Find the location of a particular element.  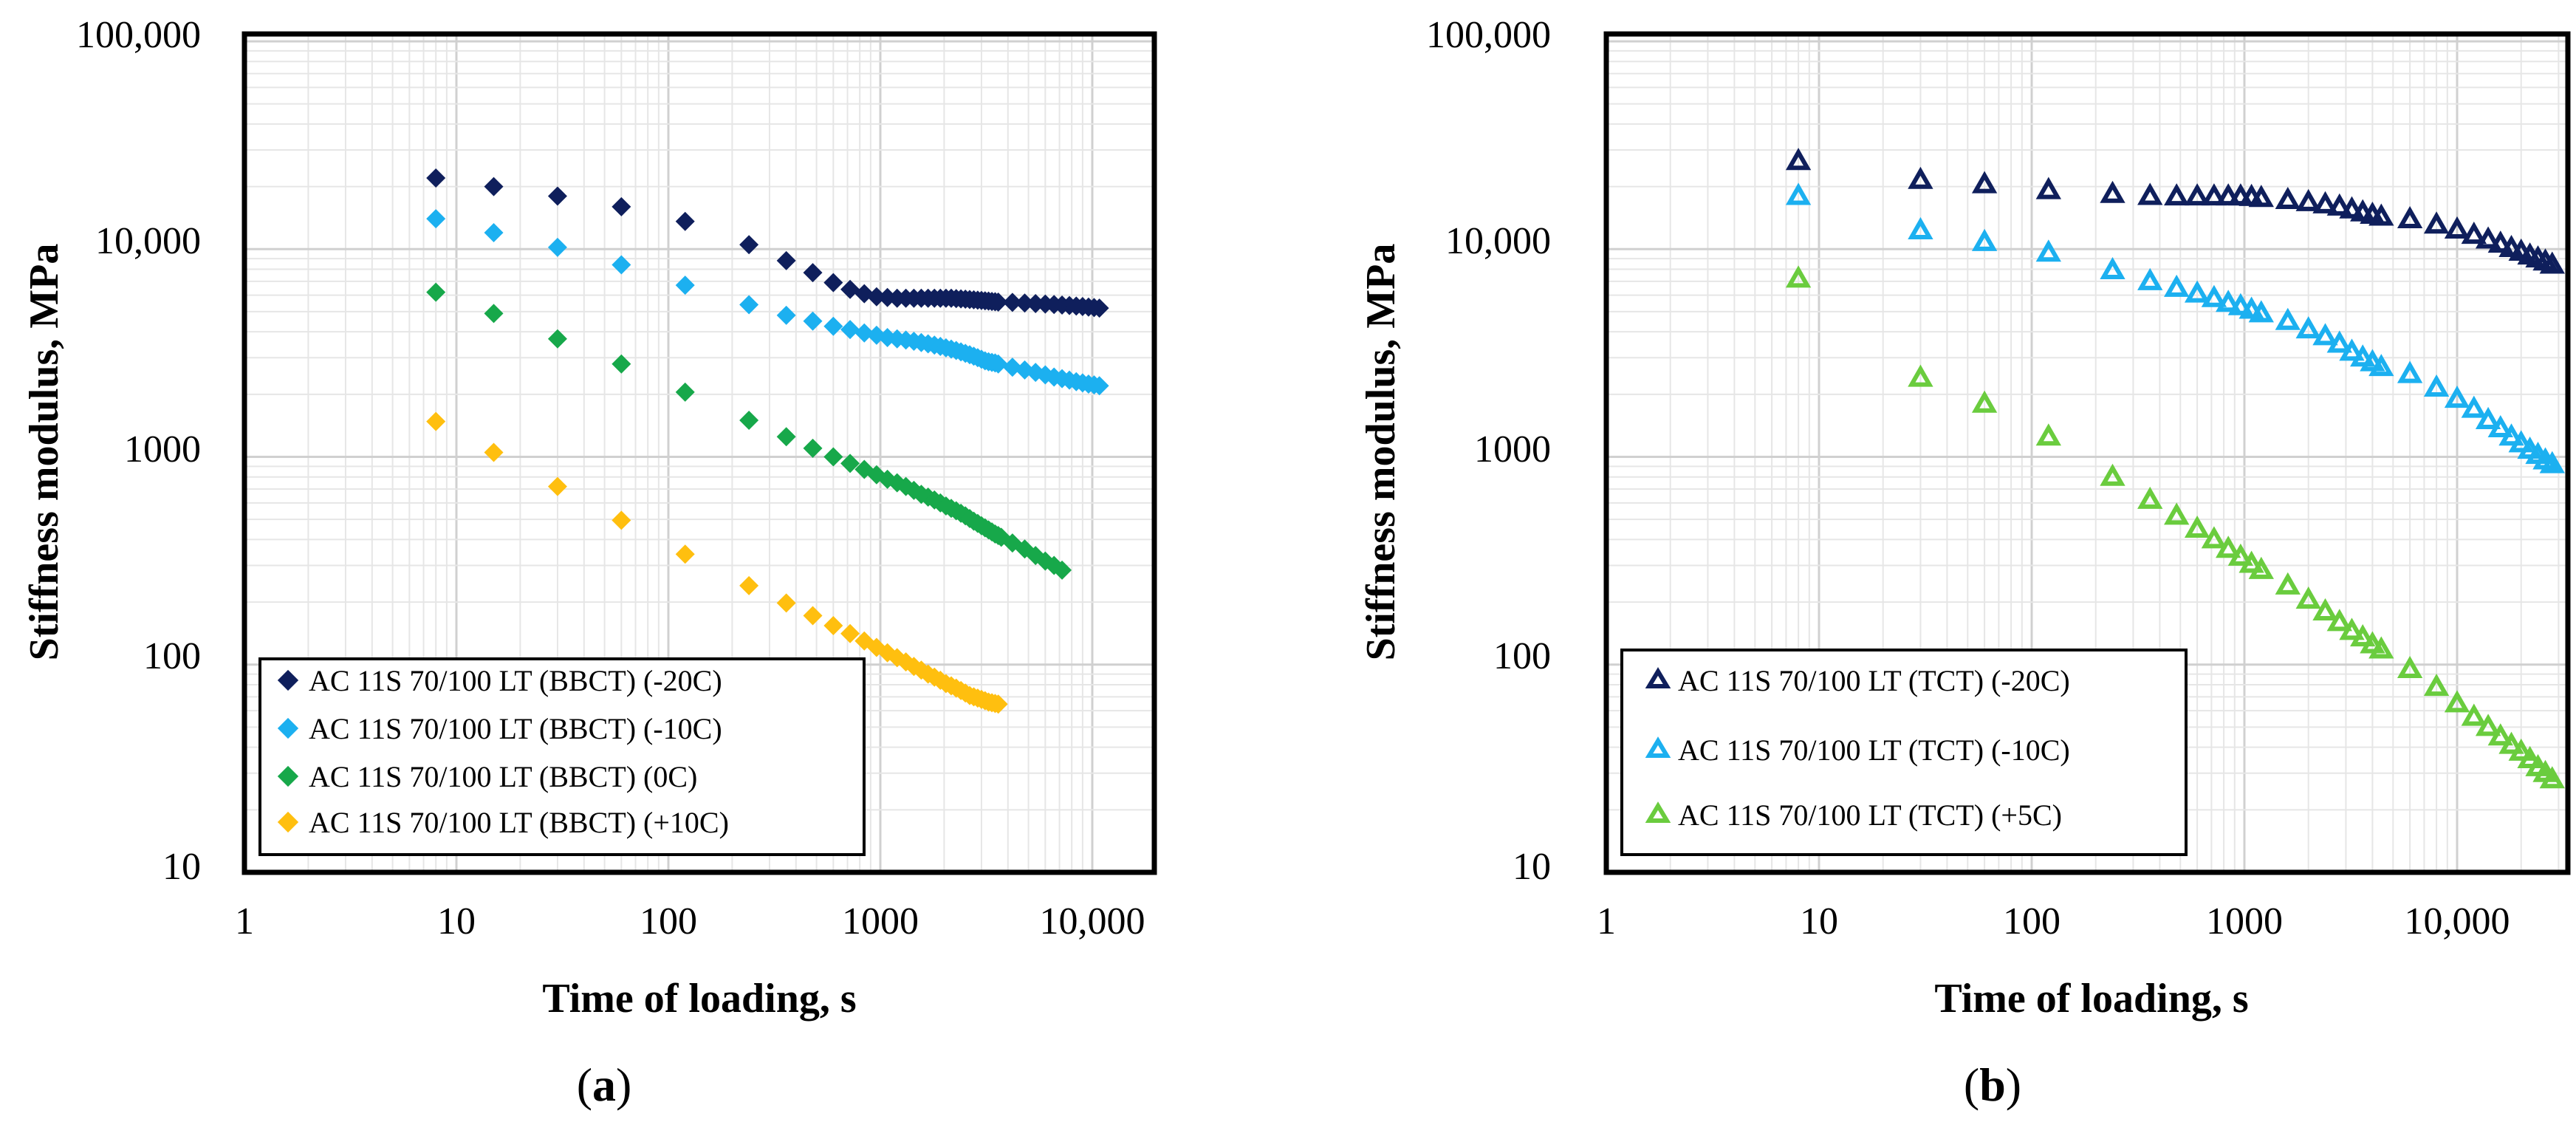

x-axis-title-b: Time of loading, s is located at coordinates (2091, 999).